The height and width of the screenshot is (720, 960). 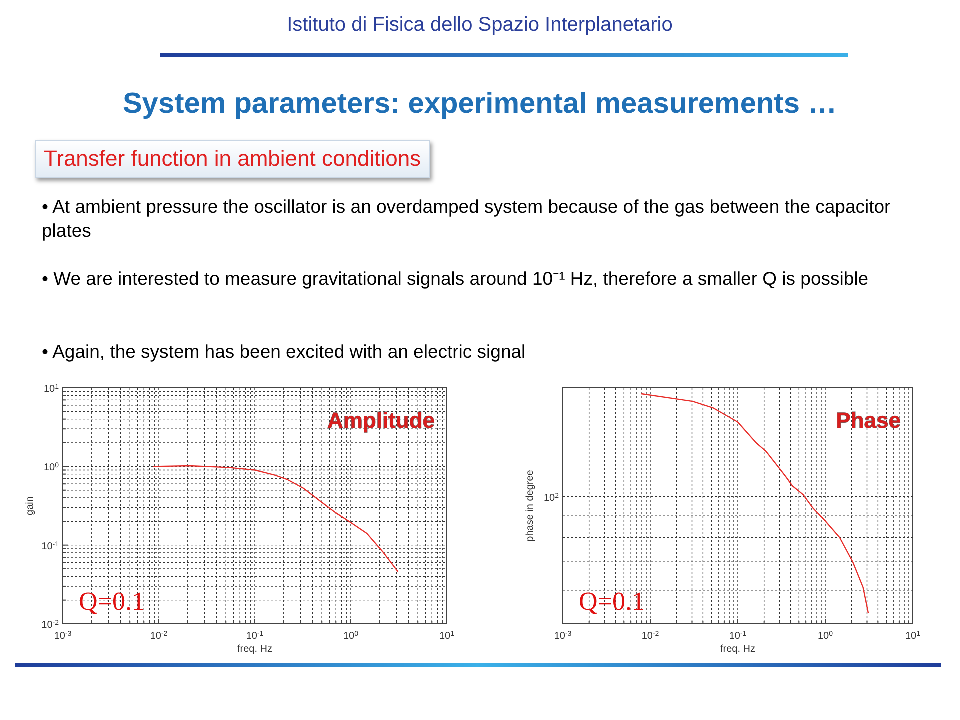 What do you see at coordinates (480, 25) in the screenshot?
I see `text: Istituto di Fisica dello Spazio Interplanetario` at bounding box center [480, 25].